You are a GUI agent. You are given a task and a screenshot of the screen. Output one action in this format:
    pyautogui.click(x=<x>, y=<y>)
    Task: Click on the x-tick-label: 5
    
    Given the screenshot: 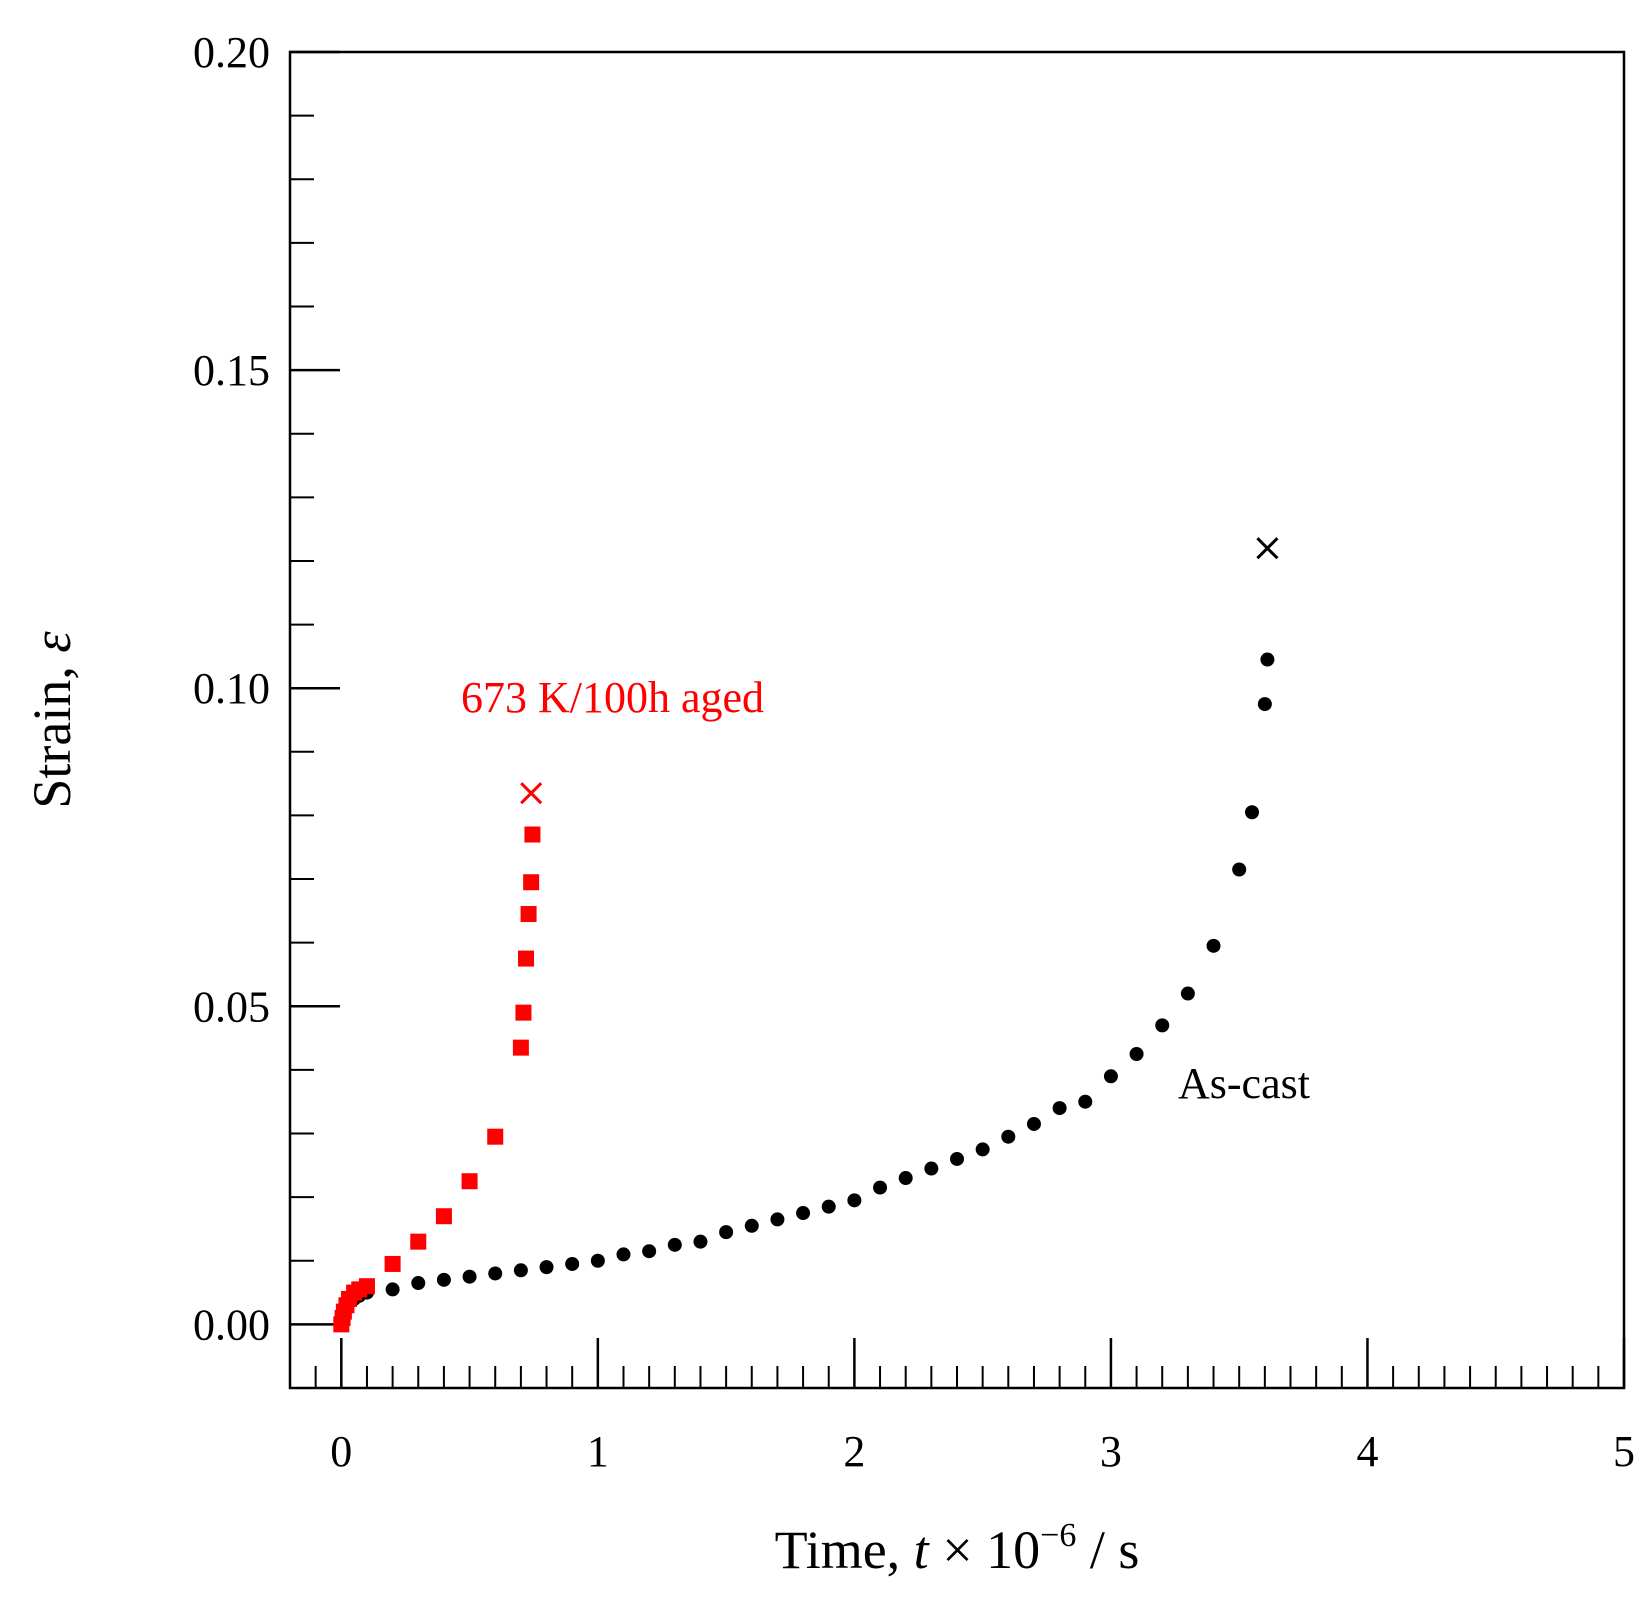 What is the action you would take?
    pyautogui.click(x=1624, y=1451)
    